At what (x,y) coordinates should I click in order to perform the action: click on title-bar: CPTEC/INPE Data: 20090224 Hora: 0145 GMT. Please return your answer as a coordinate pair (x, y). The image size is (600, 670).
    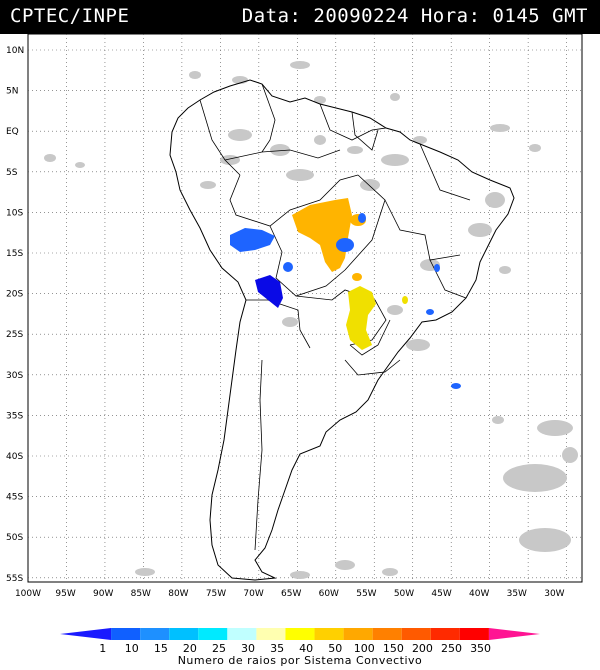
    Looking at the image, I should click on (300, 17).